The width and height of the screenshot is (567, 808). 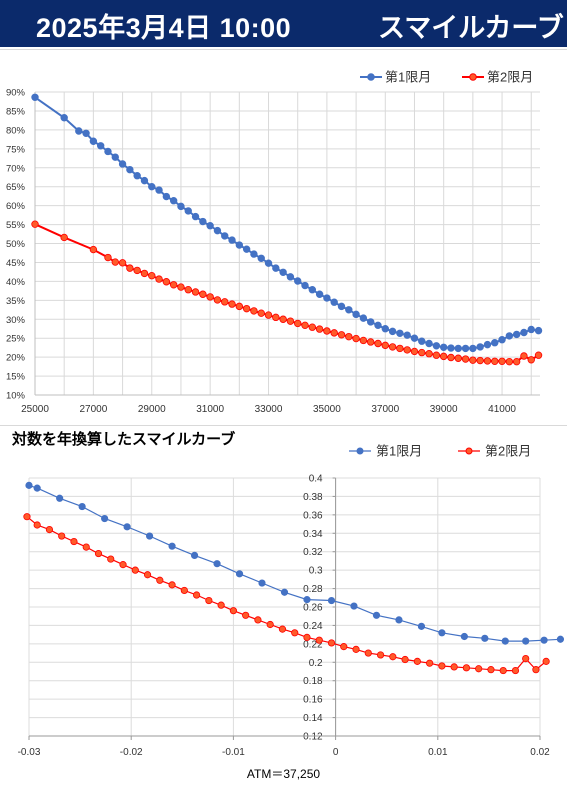 I want to click on y-tick-label: 25%, so click(x=16, y=339).